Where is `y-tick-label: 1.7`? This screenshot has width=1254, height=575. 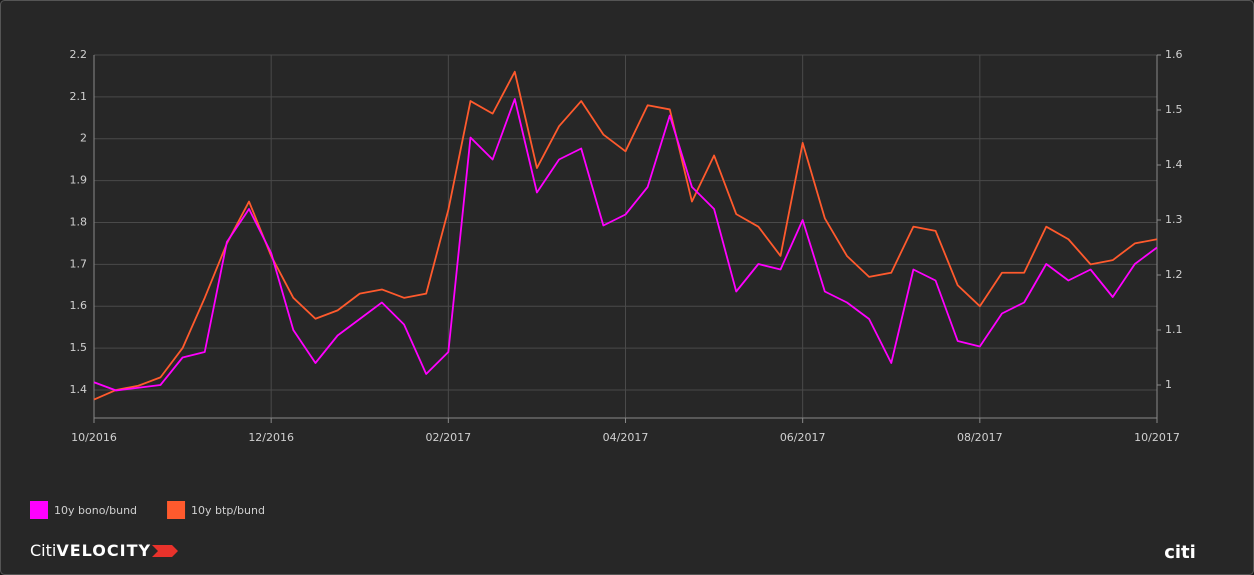 y-tick-label: 1.7 is located at coordinates (79, 263).